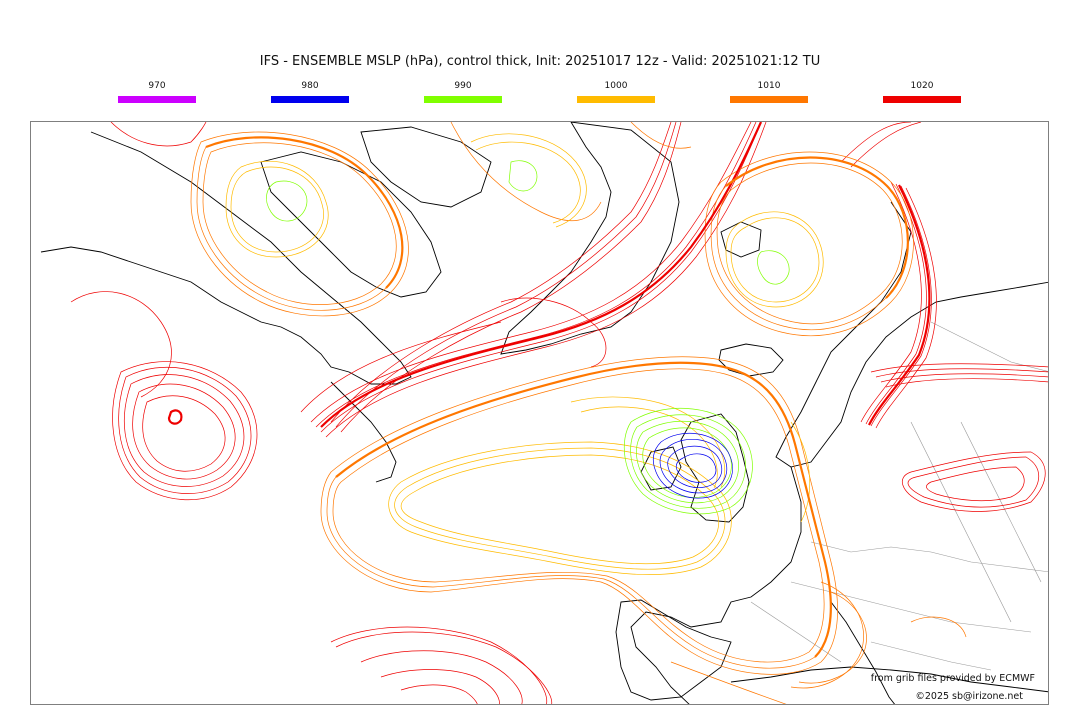  Describe the element at coordinates (751, 360) in the screenshot. I see `iceland-coast` at that location.